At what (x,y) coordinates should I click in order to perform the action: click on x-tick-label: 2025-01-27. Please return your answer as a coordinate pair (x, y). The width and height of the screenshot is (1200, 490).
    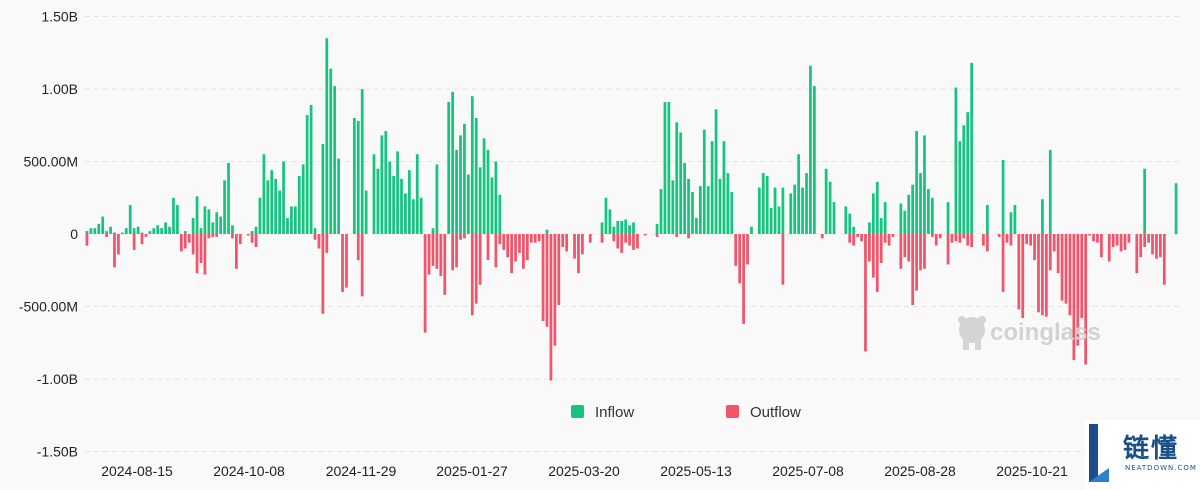
    Looking at the image, I should click on (472, 471).